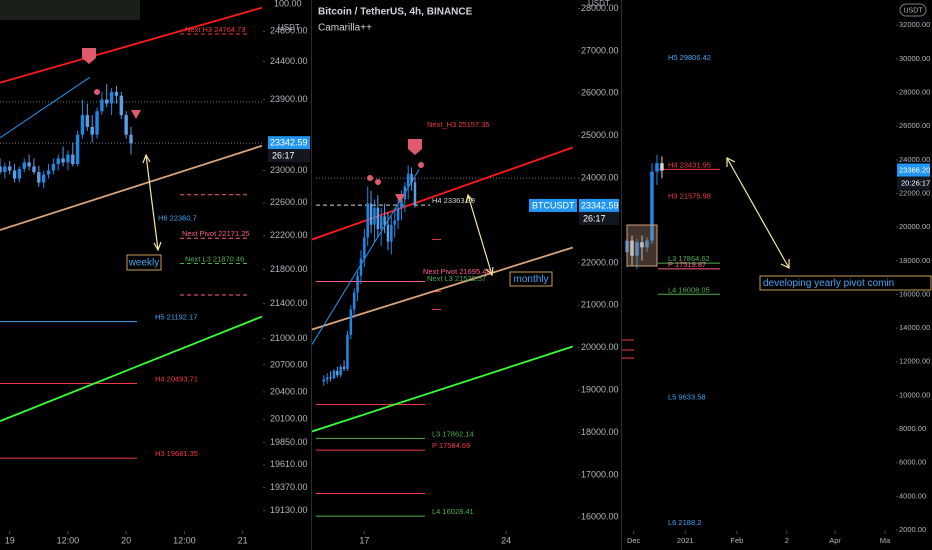 This screenshot has width=932, height=550. What do you see at coordinates (787, 540) in the screenshot?
I see `x-tick-label: 2` at bounding box center [787, 540].